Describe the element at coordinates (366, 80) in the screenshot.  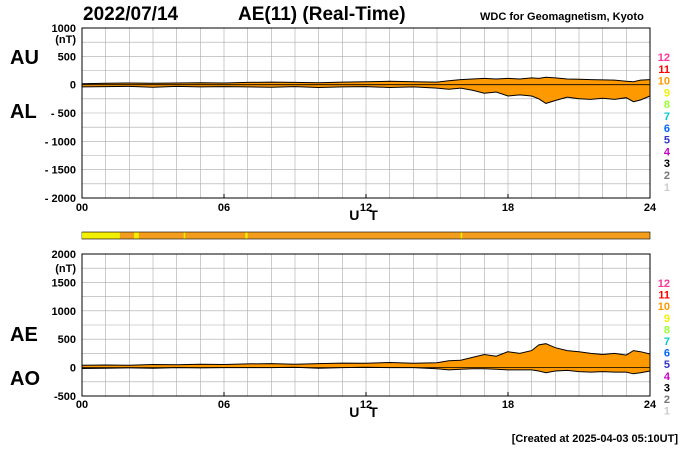
I see `series-au-line` at that location.